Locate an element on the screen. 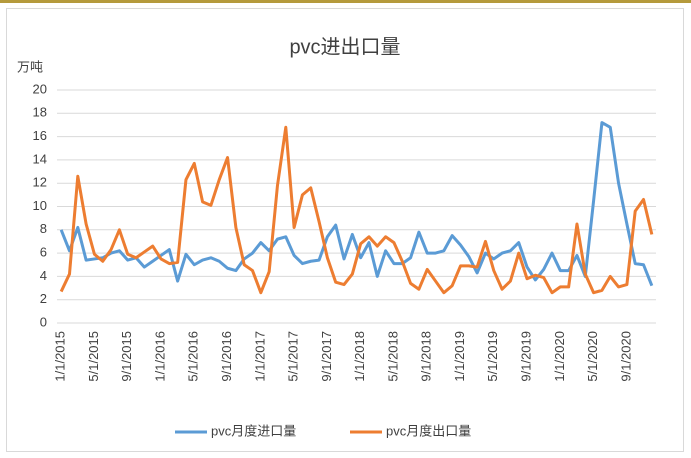 Image resolution: width=691 pixels, height=458 pixels. y-tick-label: 14 is located at coordinates (40, 158).